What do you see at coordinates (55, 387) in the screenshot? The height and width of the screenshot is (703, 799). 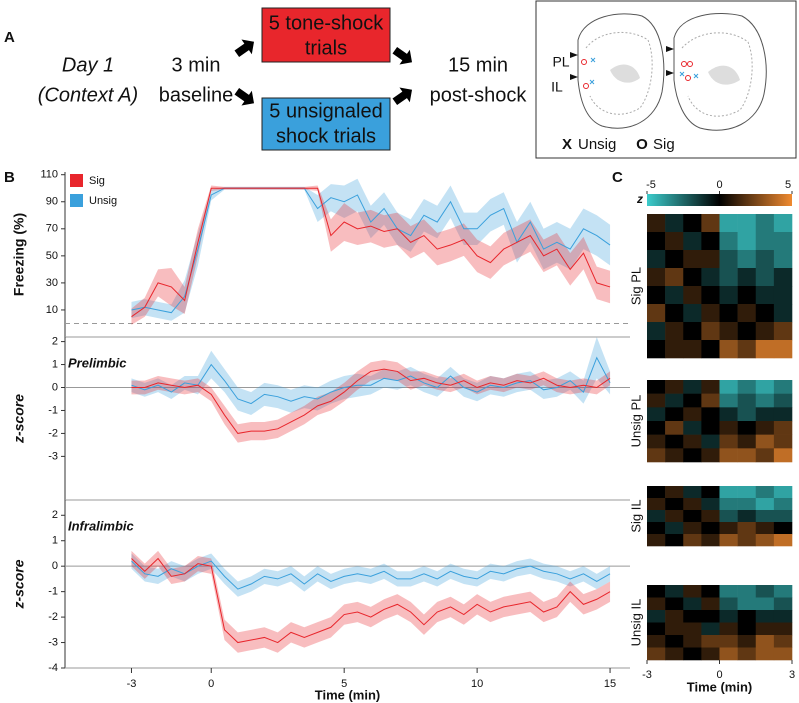 I see `y-tick-label: 0` at bounding box center [55, 387].